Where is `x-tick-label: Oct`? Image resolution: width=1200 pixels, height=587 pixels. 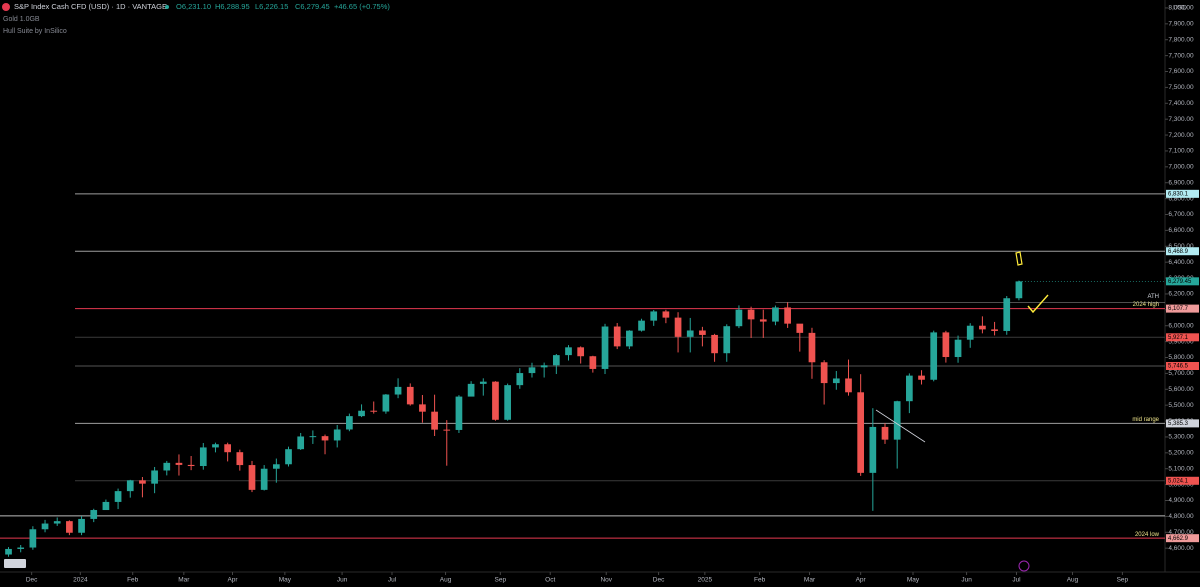 x-tick-label: Oct is located at coordinates (550, 580).